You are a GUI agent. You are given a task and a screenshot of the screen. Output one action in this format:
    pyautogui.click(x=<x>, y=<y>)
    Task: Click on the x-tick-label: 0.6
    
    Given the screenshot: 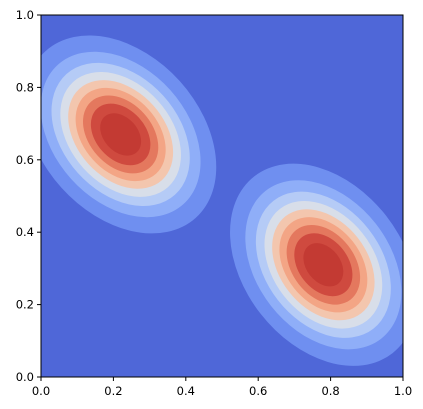 What is the action you would take?
    pyautogui.click(x=258, y=391)
    